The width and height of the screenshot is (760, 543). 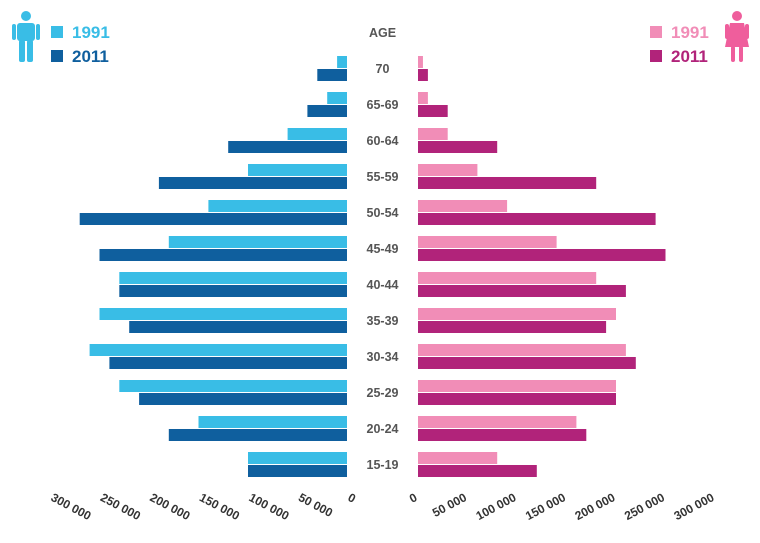 What do you see at coordinates (383, 213) in the screenshot?
I see `age-label: 50-54` at bounding box center [383, 213].